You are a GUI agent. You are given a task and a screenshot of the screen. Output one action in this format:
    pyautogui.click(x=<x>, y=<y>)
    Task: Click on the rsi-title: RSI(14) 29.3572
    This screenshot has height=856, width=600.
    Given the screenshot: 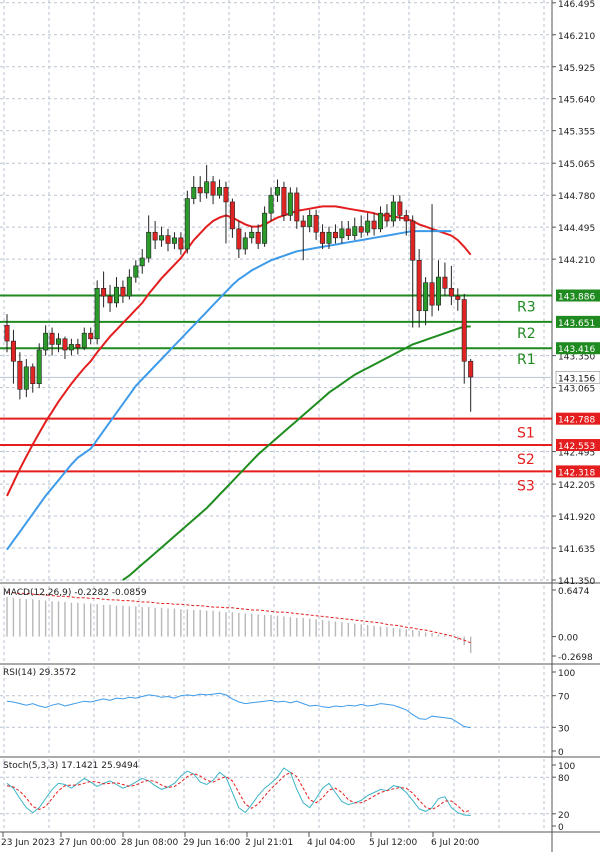 What is the action you would take?
    pyautogui.click(x=39, y=673)
    